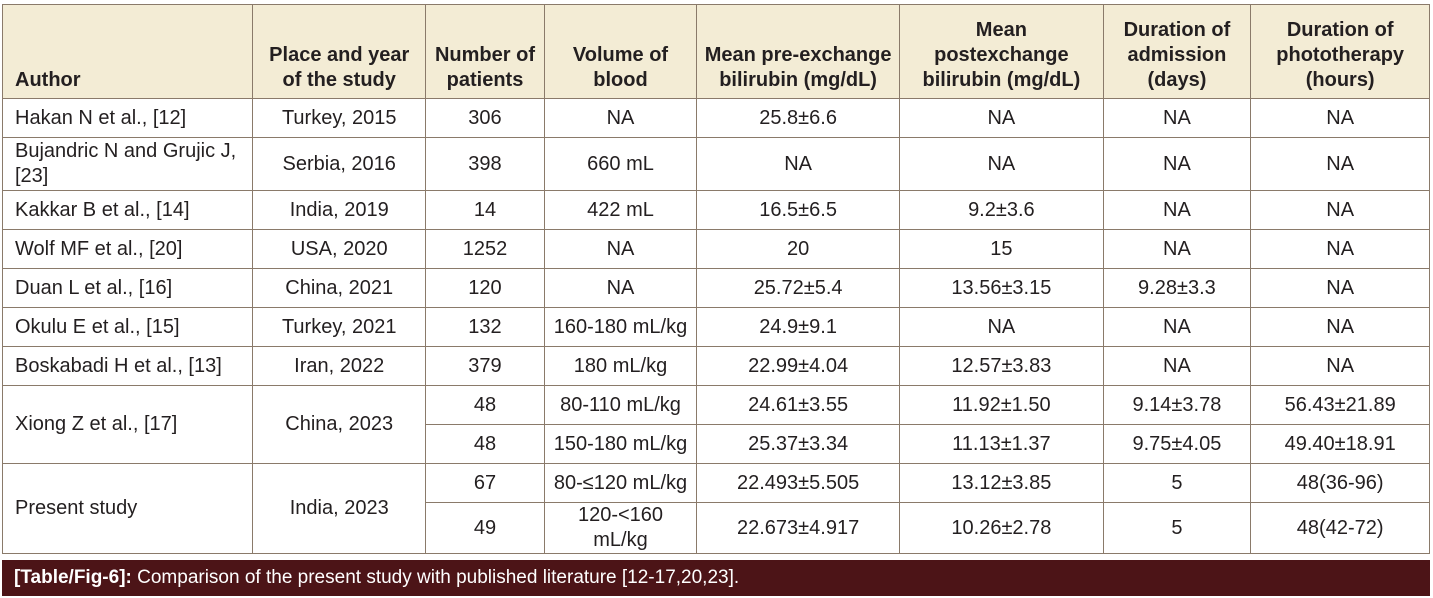  What do you see at coordinates (1340, 405) in the screenshot?
I see `phototherapy-cell: 56.43±21.89` at bounding box center [1340, 405].